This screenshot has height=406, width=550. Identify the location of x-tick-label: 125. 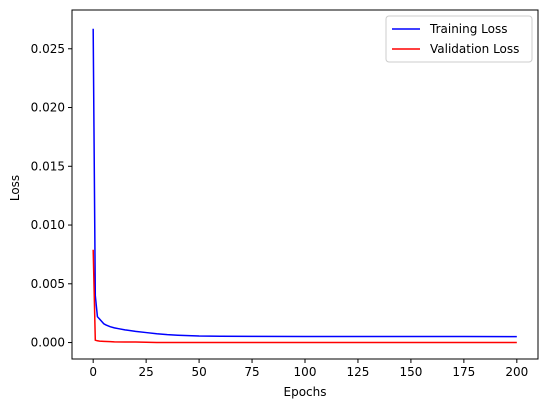
(358, 372).